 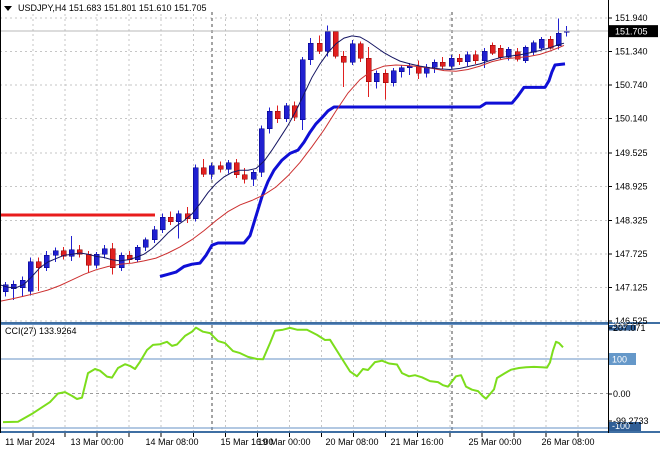 What do you see at coordinates (631, 187) in the screenshot?
I see `price-axis-label: 148.925` at bounding box center [631, 187].